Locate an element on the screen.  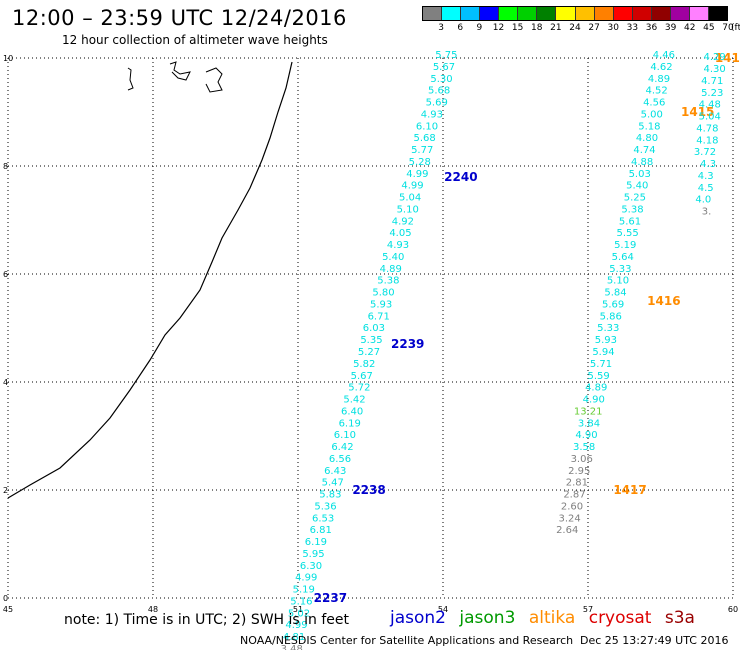
wave-height-reading: 2.87 is located at coordinates (574, 495).